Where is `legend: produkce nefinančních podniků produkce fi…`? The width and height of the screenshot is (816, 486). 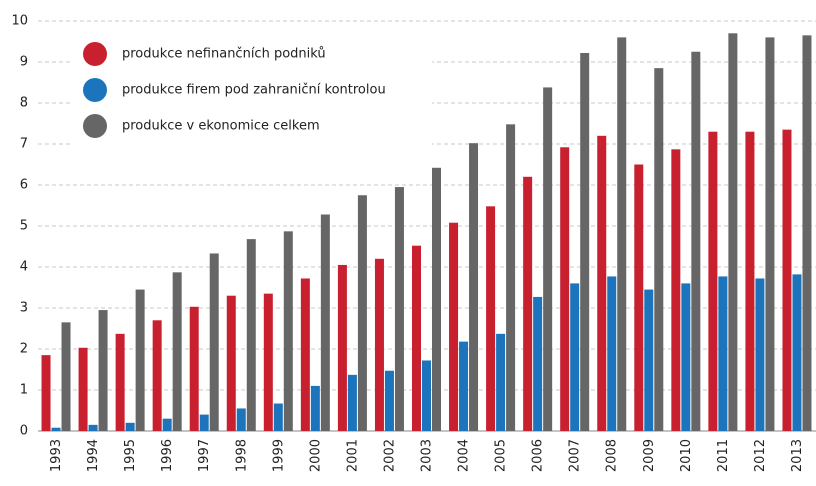
legend: produkce nefinančních podniků produkce fi… is located at coordinates (234, 90).